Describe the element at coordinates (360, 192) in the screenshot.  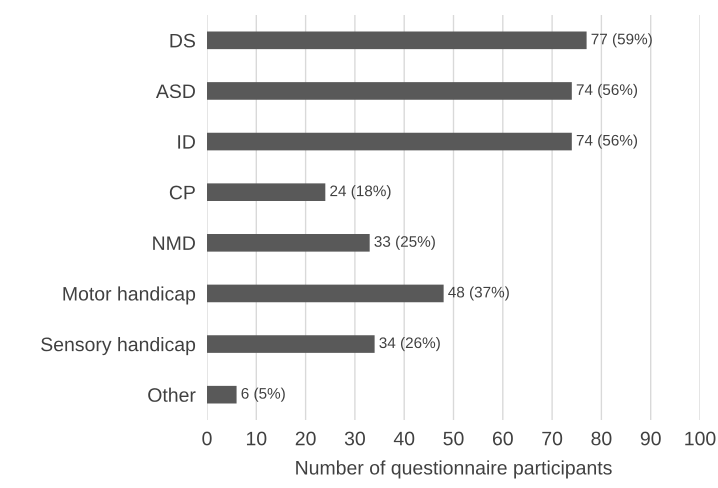
I see `data-label: 24 (18%)` at that location.